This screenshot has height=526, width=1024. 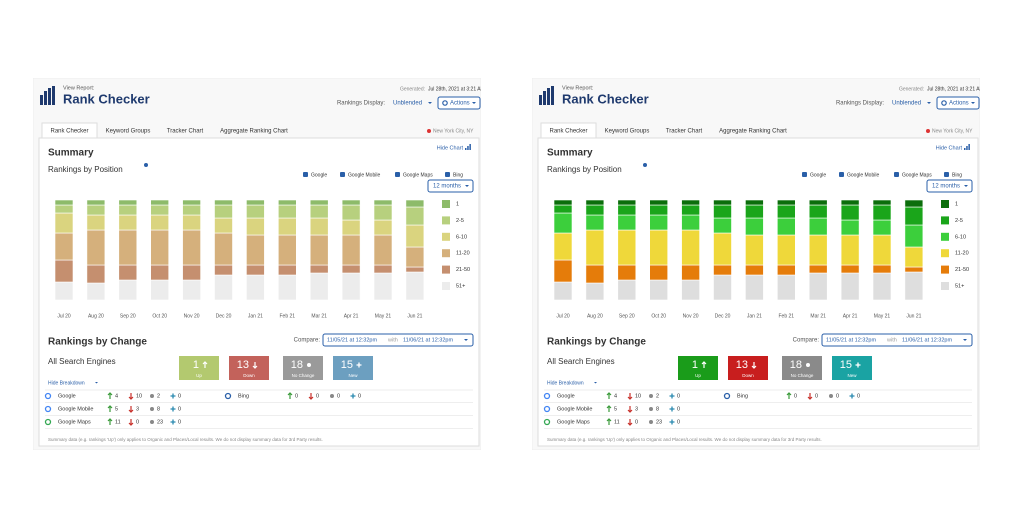 I want to click on change-count: 1, so click(x=196, y=365).